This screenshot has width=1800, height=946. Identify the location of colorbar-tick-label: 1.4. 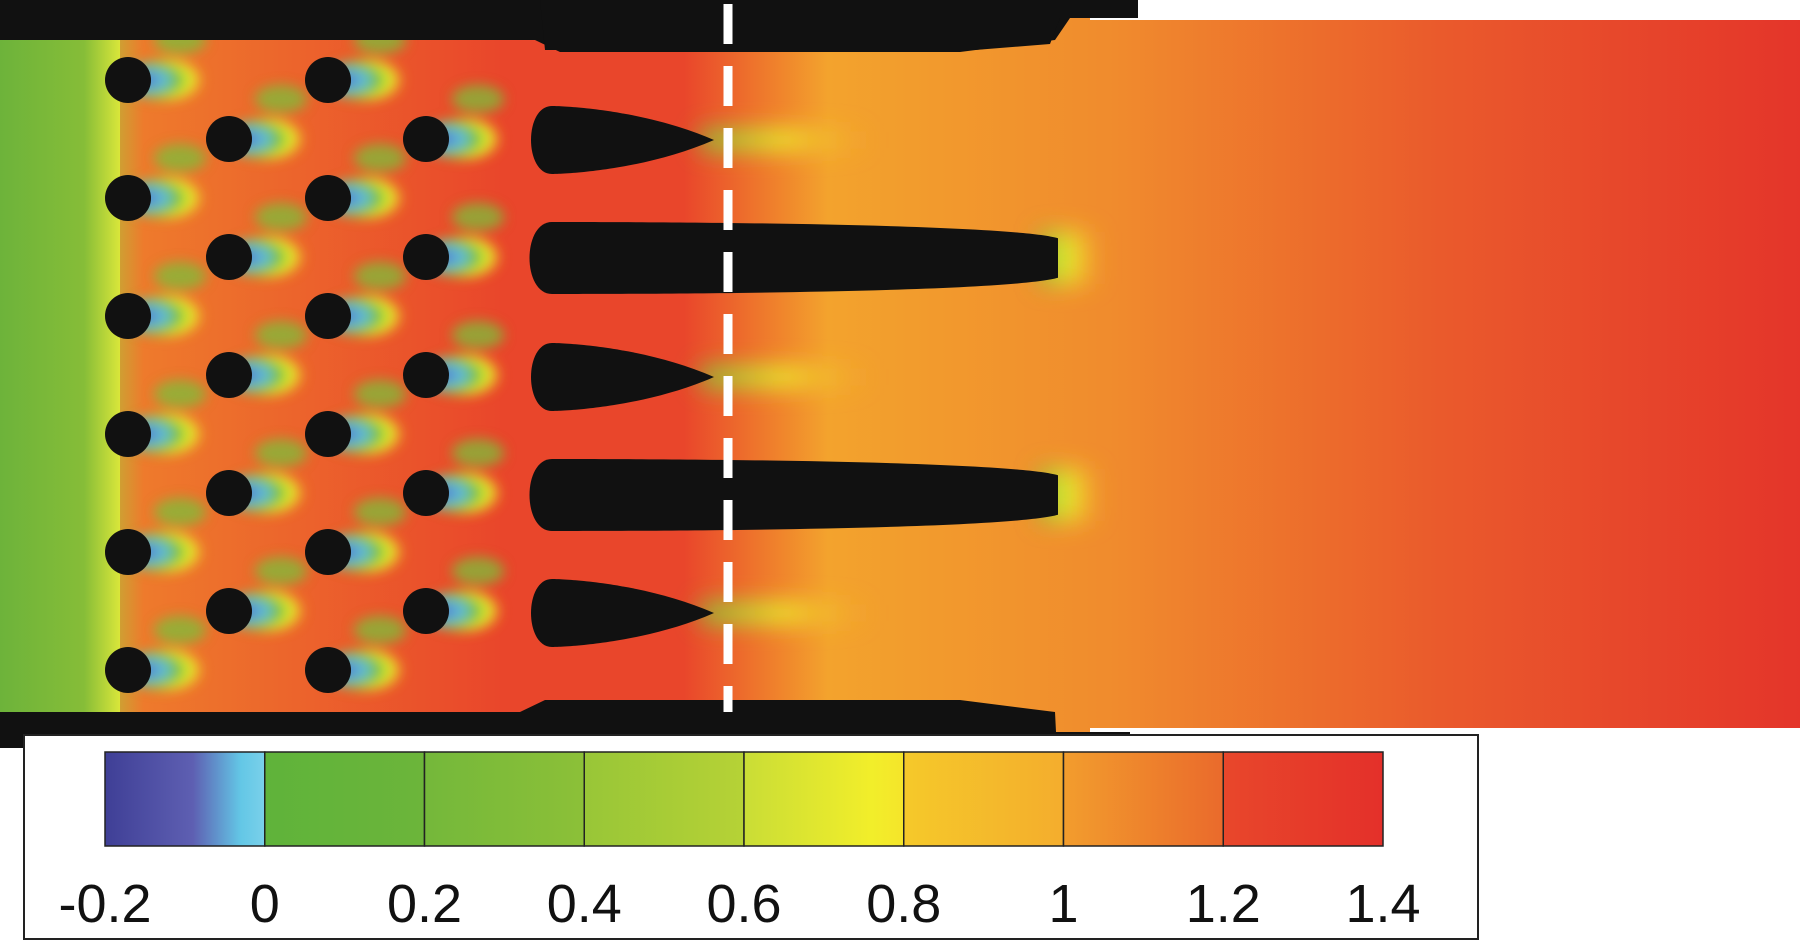
(1382, 904).